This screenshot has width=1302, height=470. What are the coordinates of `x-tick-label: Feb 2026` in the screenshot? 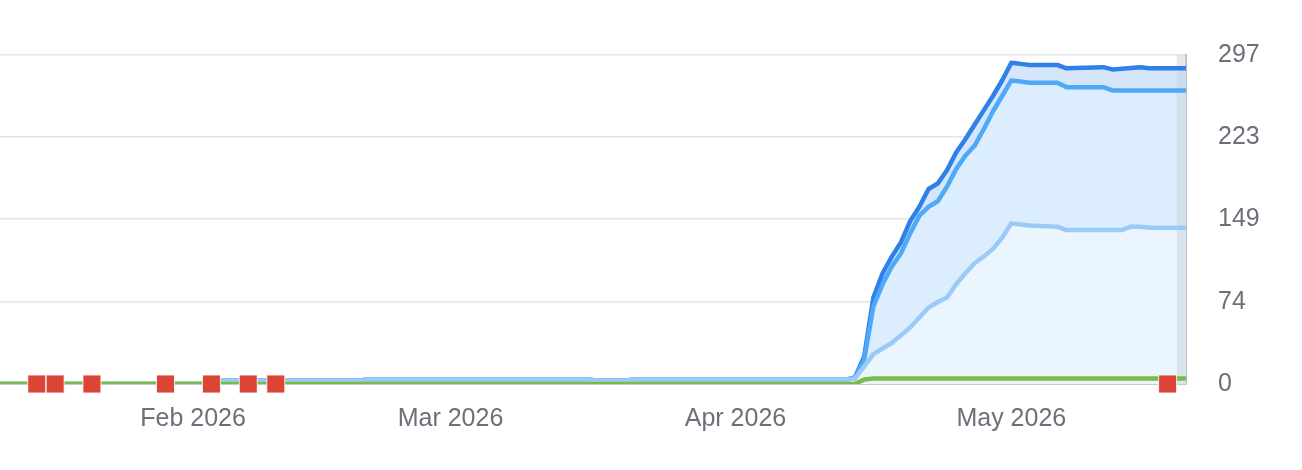 It's located at (193, 416).